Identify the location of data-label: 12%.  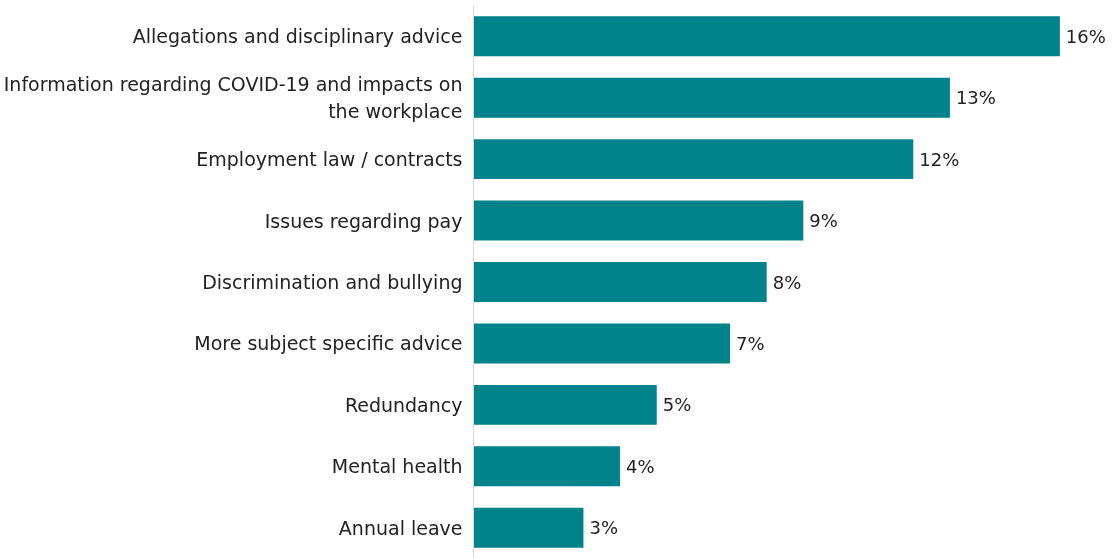
(939, 159).